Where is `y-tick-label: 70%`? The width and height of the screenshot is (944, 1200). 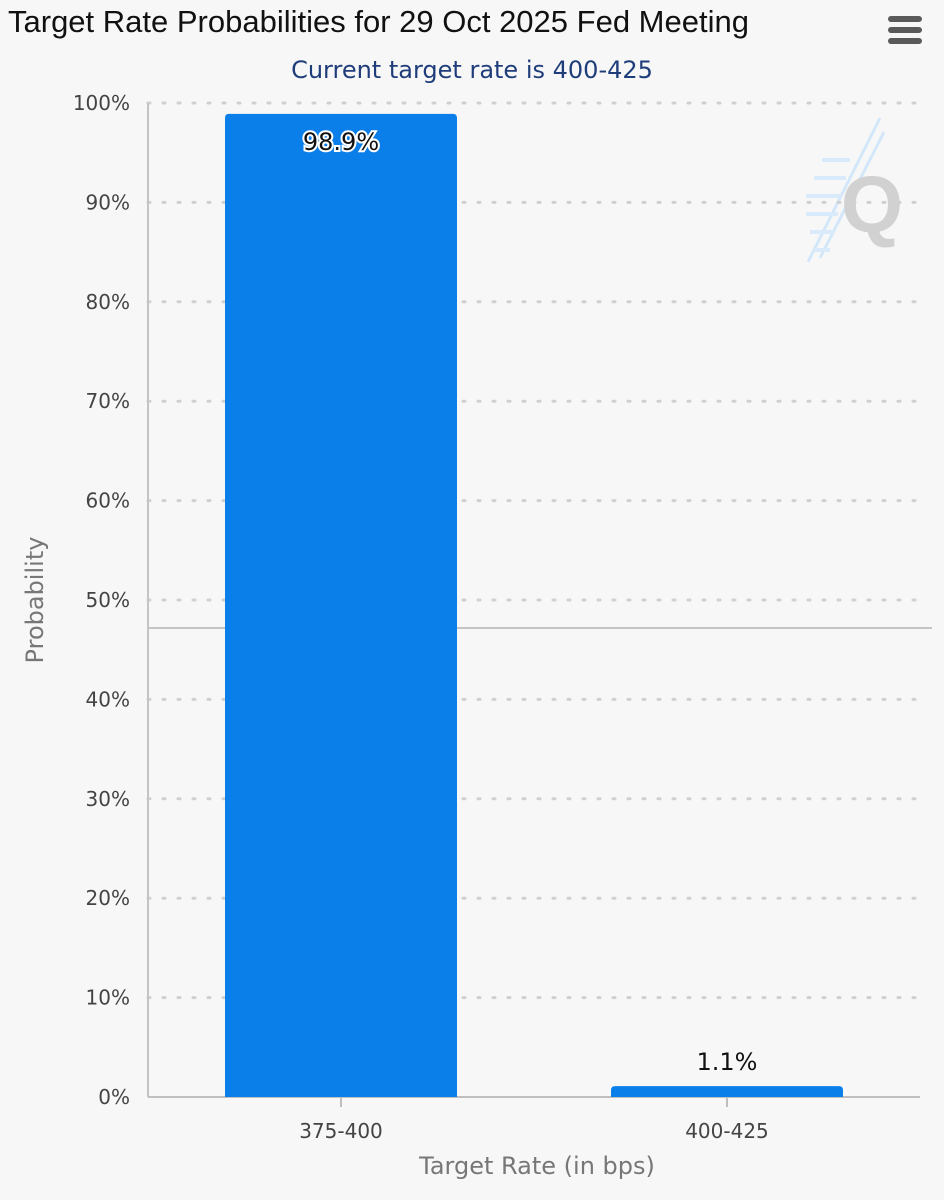 y-tick-label: 70% is located at coordinates (108, 401).